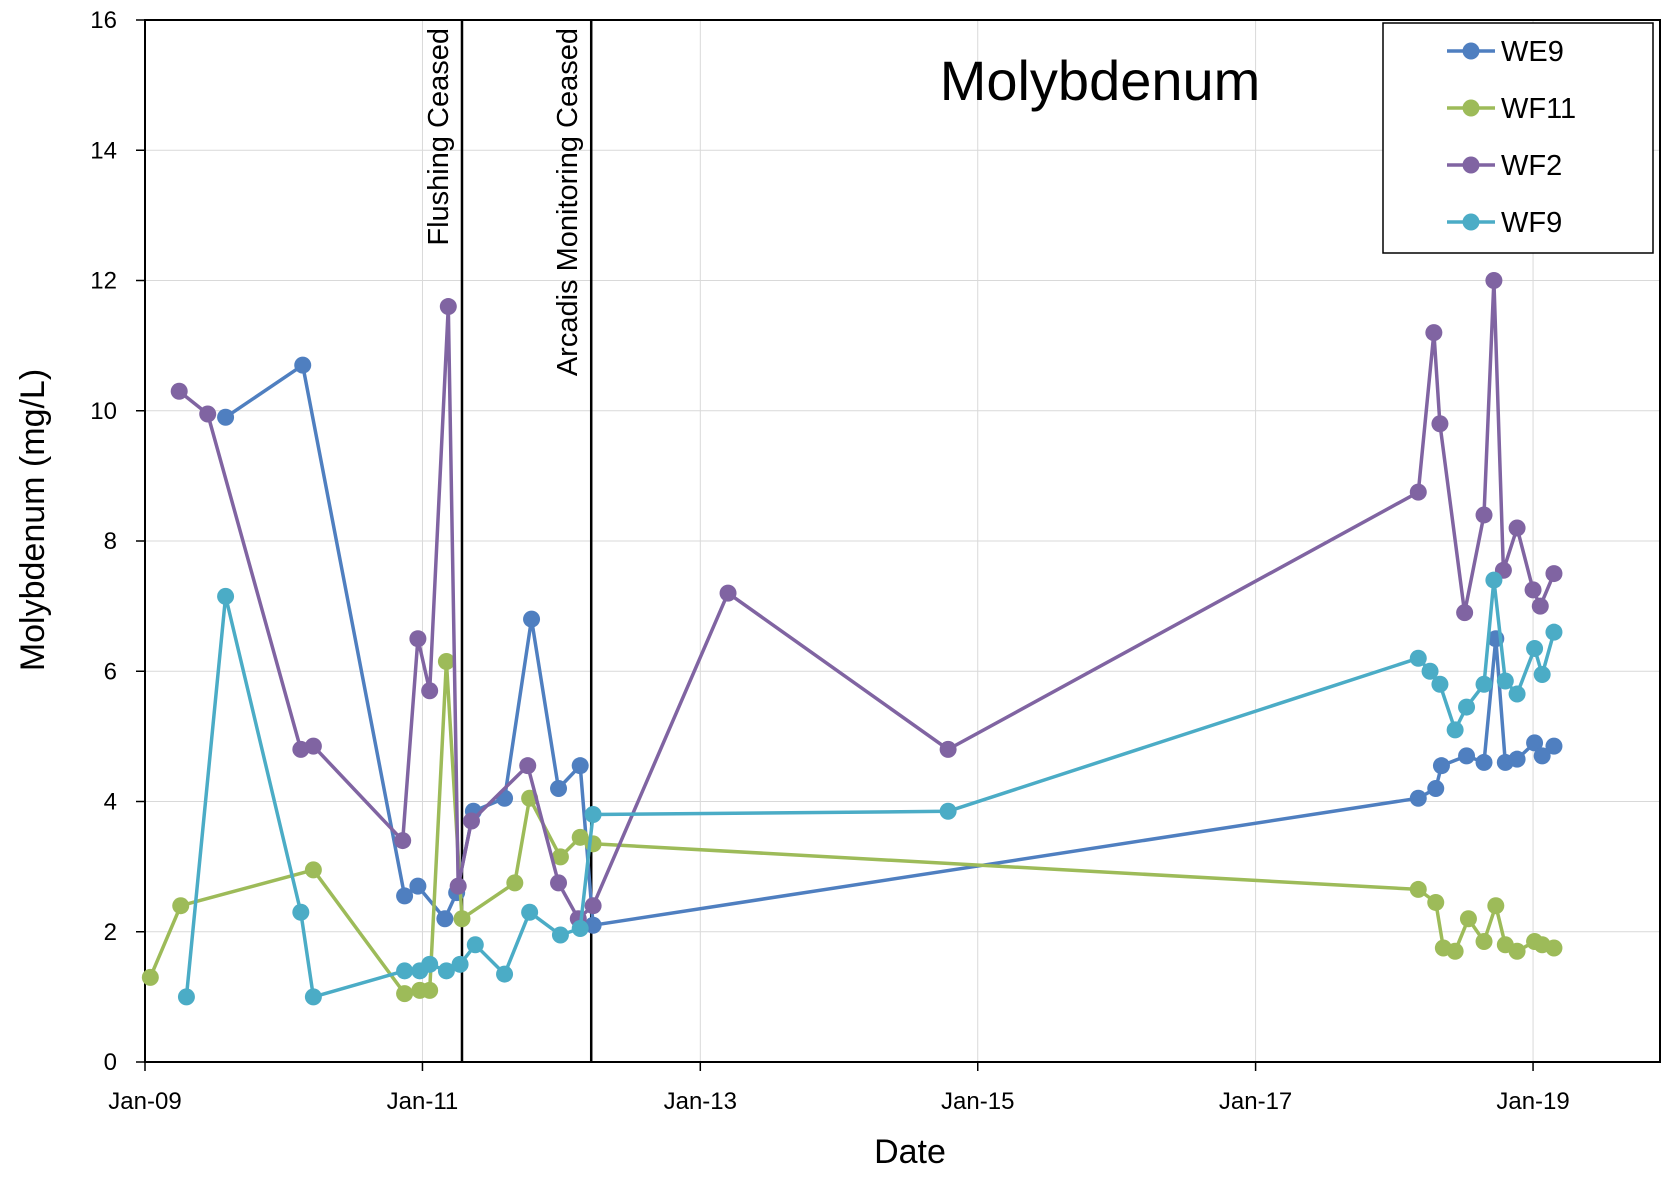  What do you see at coordinates (1532, 52) in the screenshot?
I see `legend-label: WE9` at bounding box center [1532, 52].